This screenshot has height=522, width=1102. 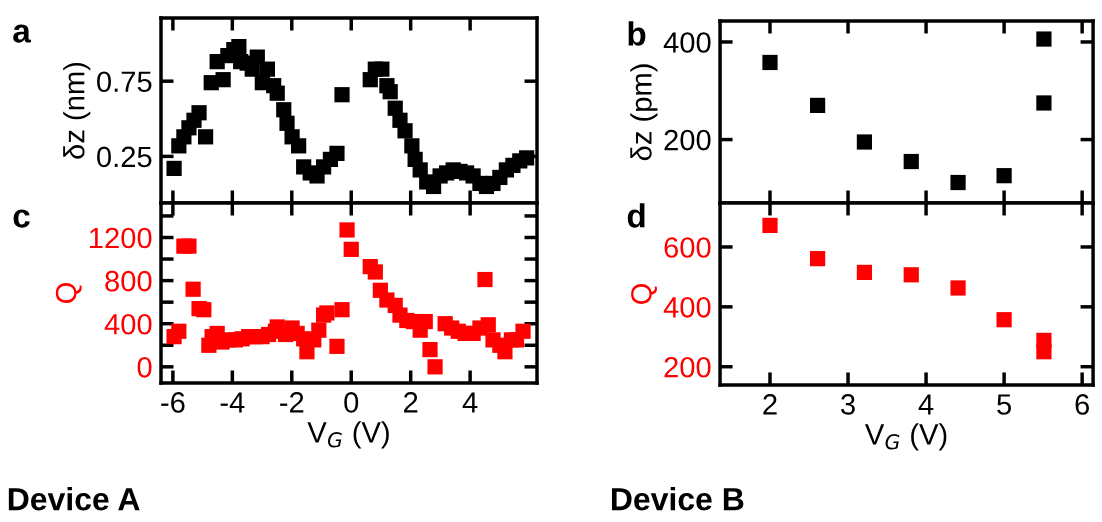 I want to click on y-tick-label: 0, so click(x=144, y=367).